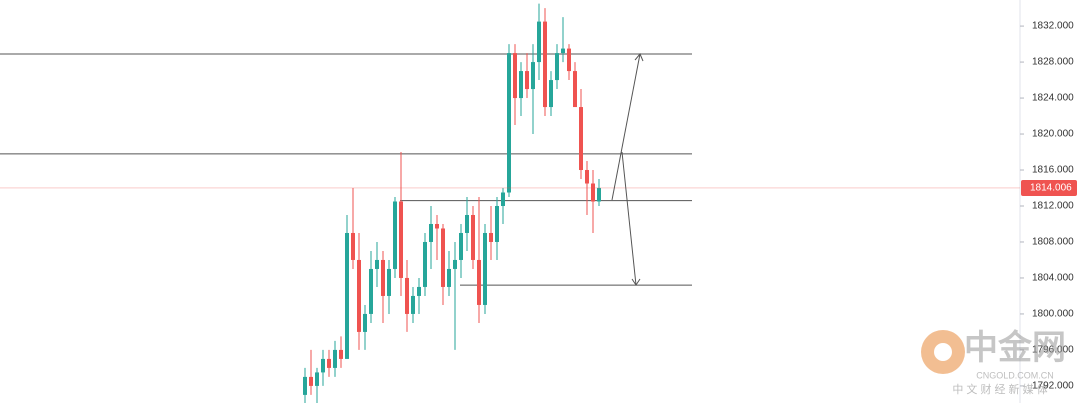 This screenshot has width=1080, height=403. What do you see at coordinates (1053, 98) in the screenshot?
I see `y-tick-label: 1824.000` at bounding box center [1053, 98].